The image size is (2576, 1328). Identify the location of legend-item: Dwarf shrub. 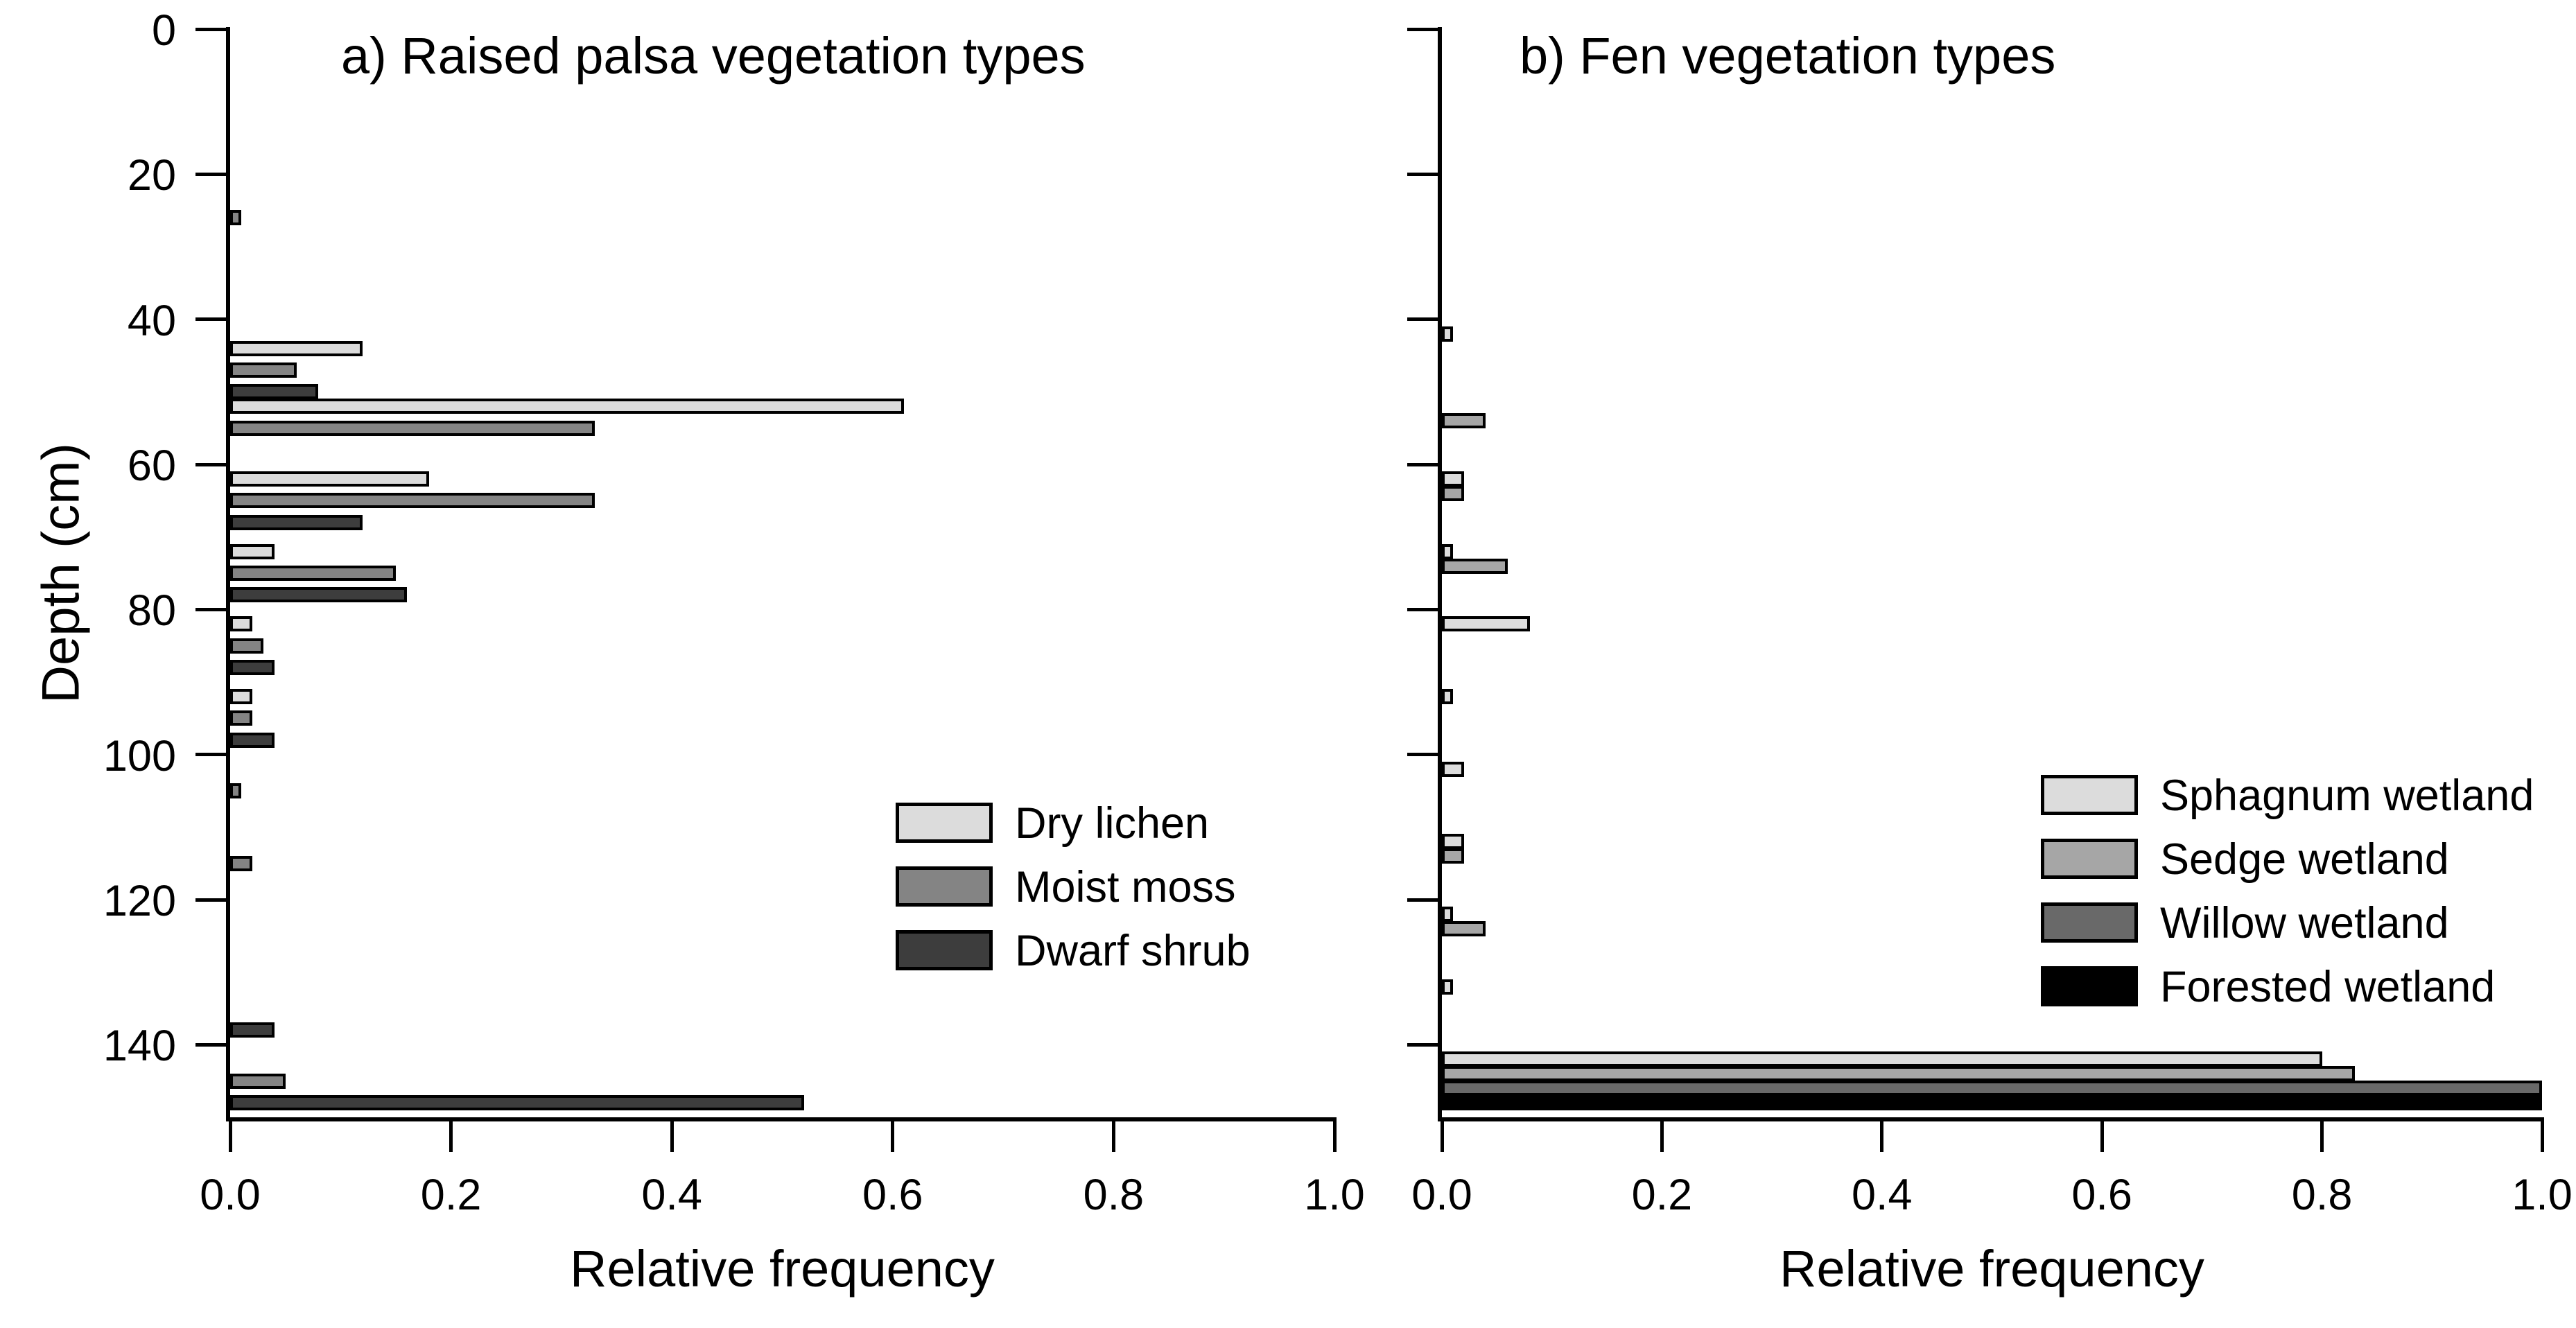
(1117, 951).